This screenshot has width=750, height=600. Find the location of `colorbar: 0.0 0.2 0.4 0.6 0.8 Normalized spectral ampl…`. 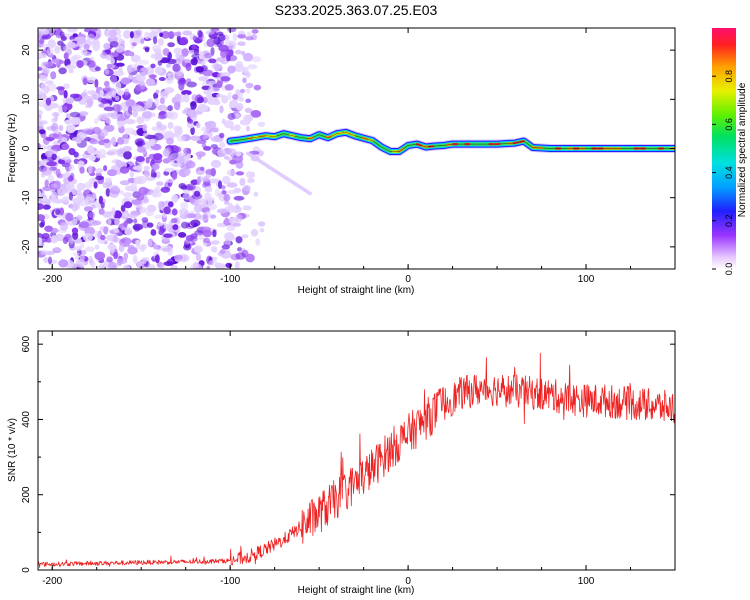

colorbar: 0.0 0.2 0.4 0.6 0.8 Normalized spectral ampl… is located at coordinates (730, 151).